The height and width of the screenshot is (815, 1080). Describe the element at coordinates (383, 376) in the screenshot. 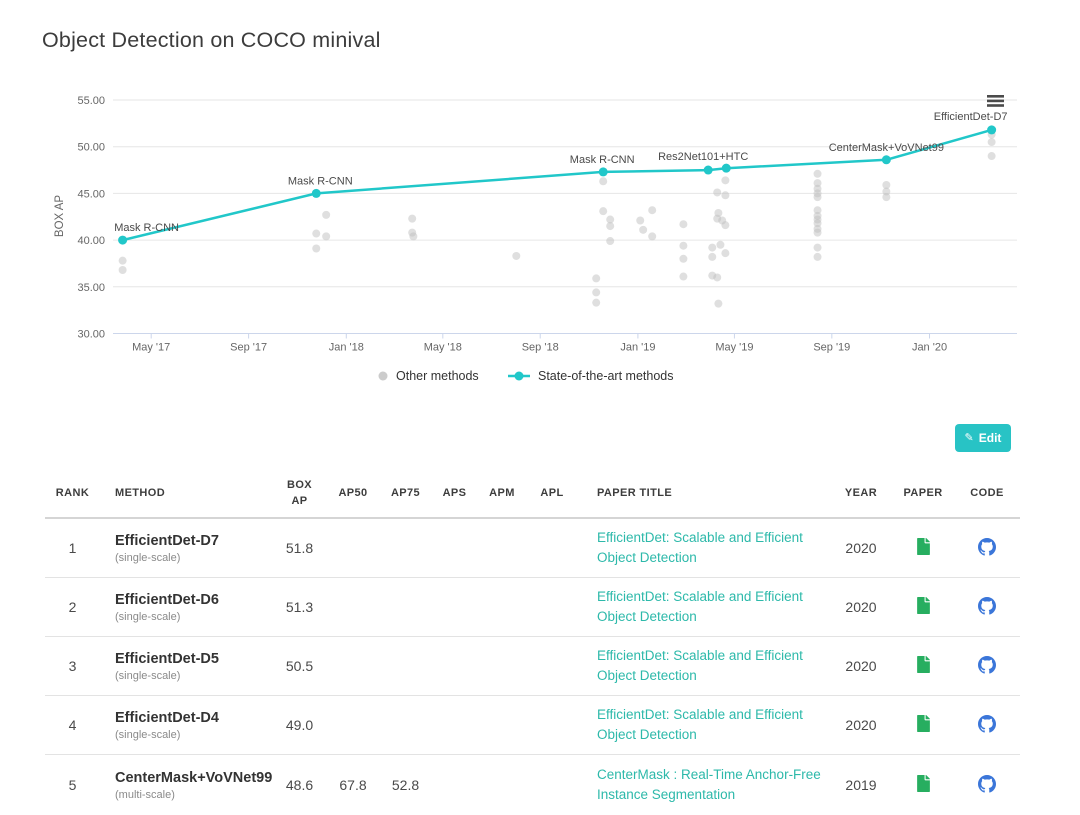

I see `legend-other-marker` at that location.